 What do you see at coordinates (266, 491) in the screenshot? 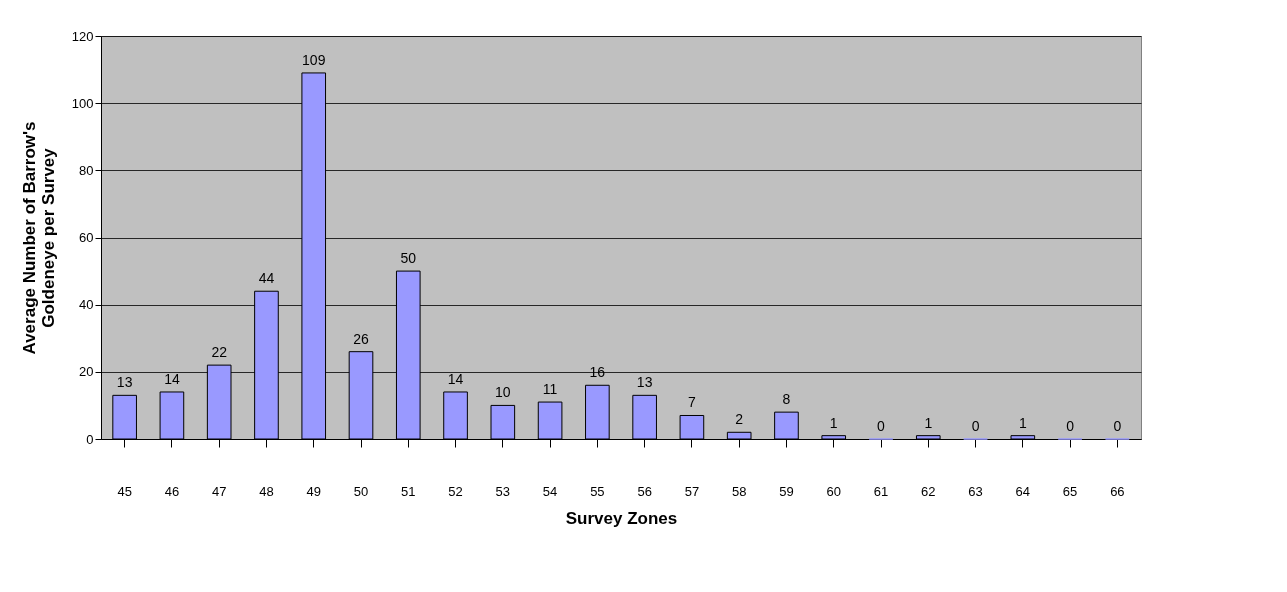
I see `x-tick-label: 48` at bounding box center [266, 491].